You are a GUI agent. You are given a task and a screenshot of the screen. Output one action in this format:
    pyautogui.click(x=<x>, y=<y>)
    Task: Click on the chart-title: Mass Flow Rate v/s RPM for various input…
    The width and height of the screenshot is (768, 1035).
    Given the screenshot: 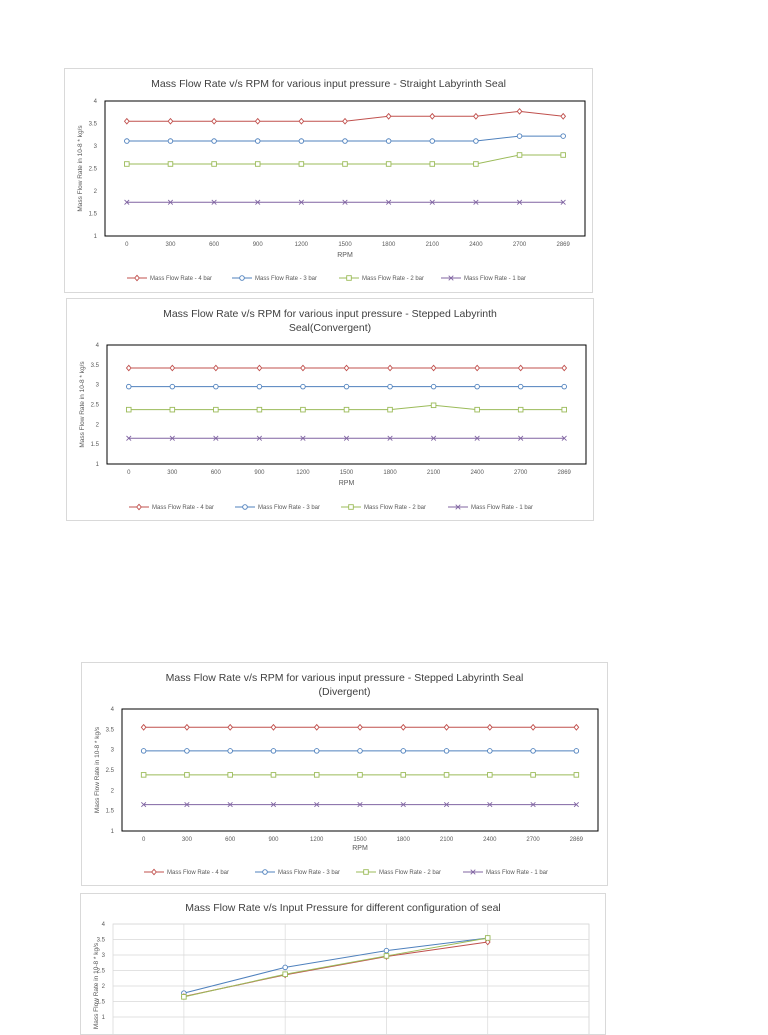 What is the action you would take?
    pyautogui.click(x=330, y=321)
    